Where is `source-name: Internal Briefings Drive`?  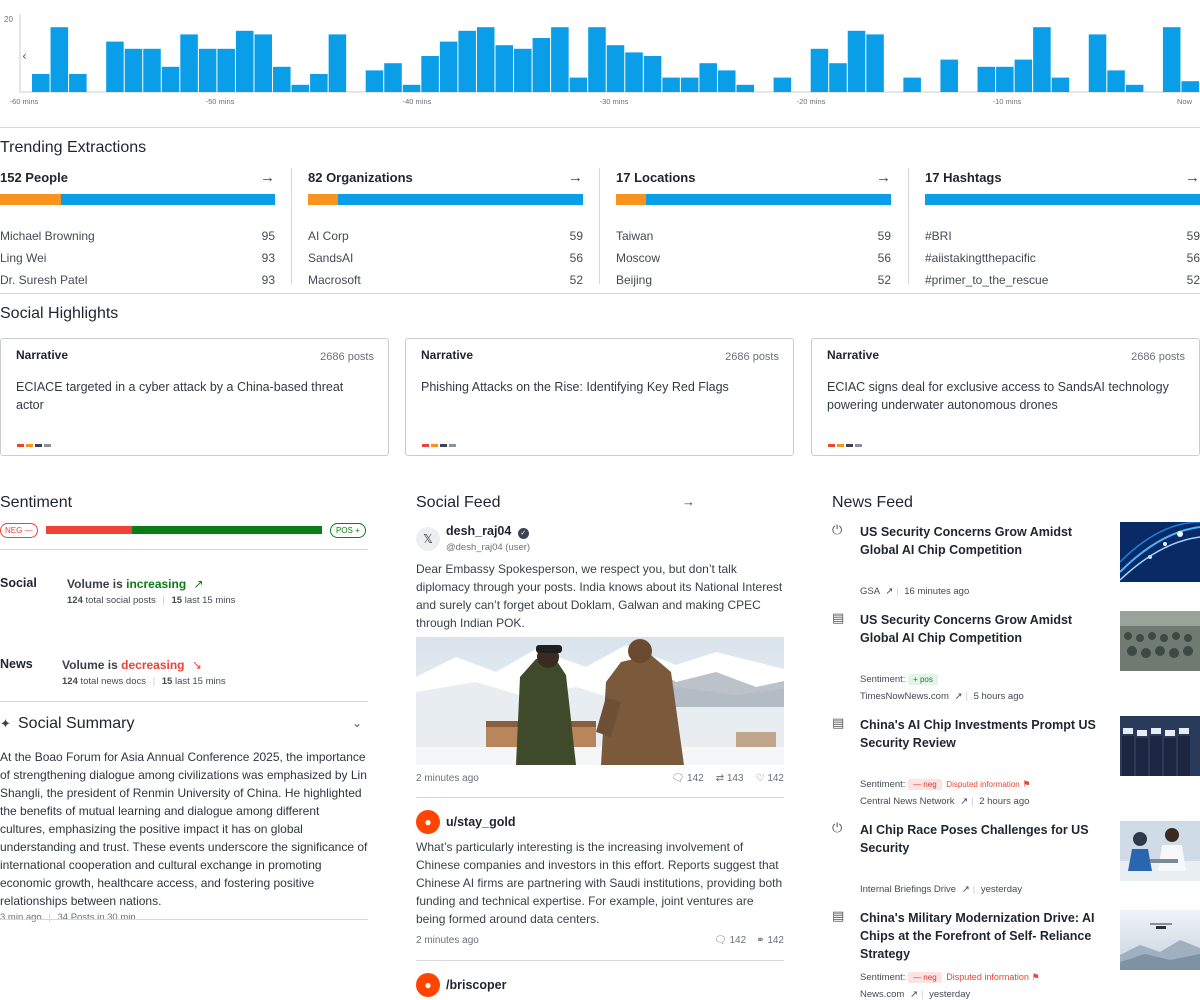 source-name: Internal Briefings Drive is located at coordinates (908, 889).